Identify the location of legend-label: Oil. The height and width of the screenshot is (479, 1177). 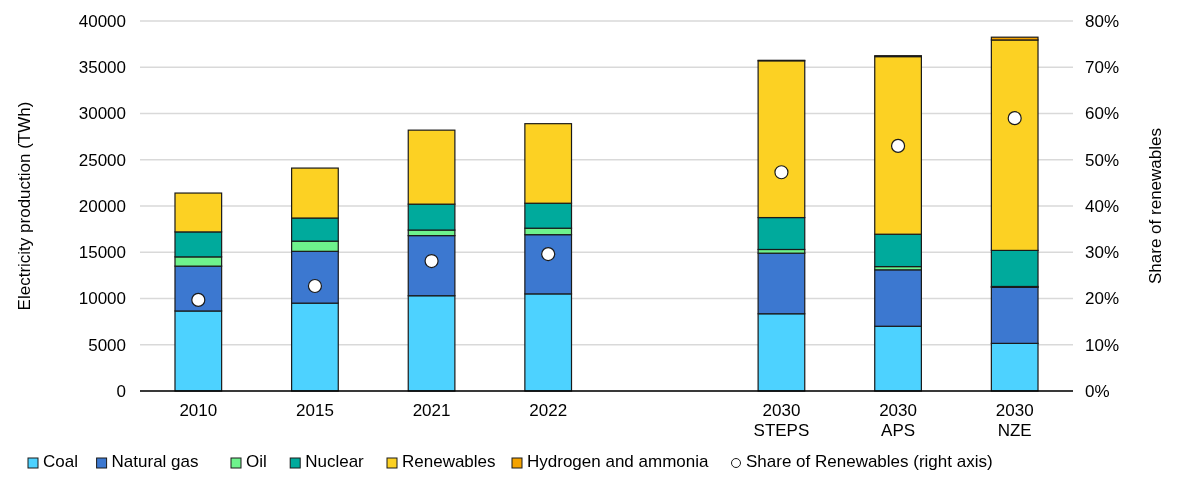
(256, 461).